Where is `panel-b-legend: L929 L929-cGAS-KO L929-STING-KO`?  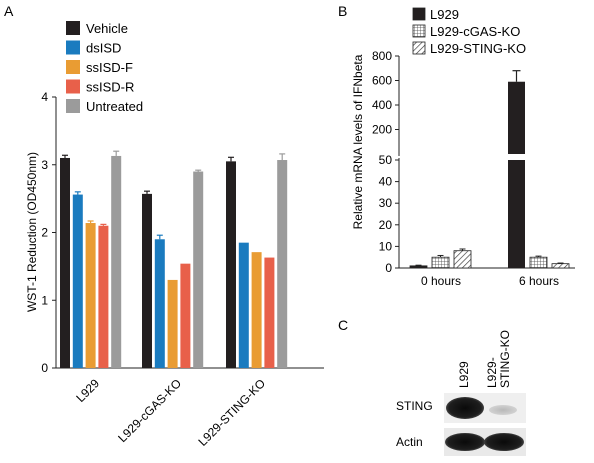 panel-b-legend: L929 L929-cGAS-KO L929-STING-KO is located at coordinates (469, 31).